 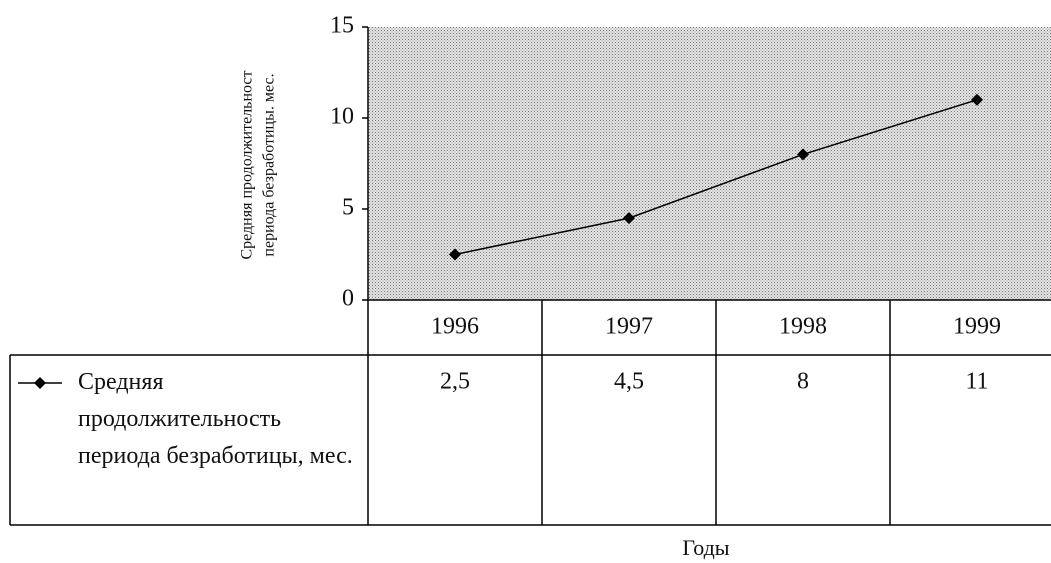 I want to click on y-axis-label-line: периода безработицы. мес., so click(x=269, y=164).